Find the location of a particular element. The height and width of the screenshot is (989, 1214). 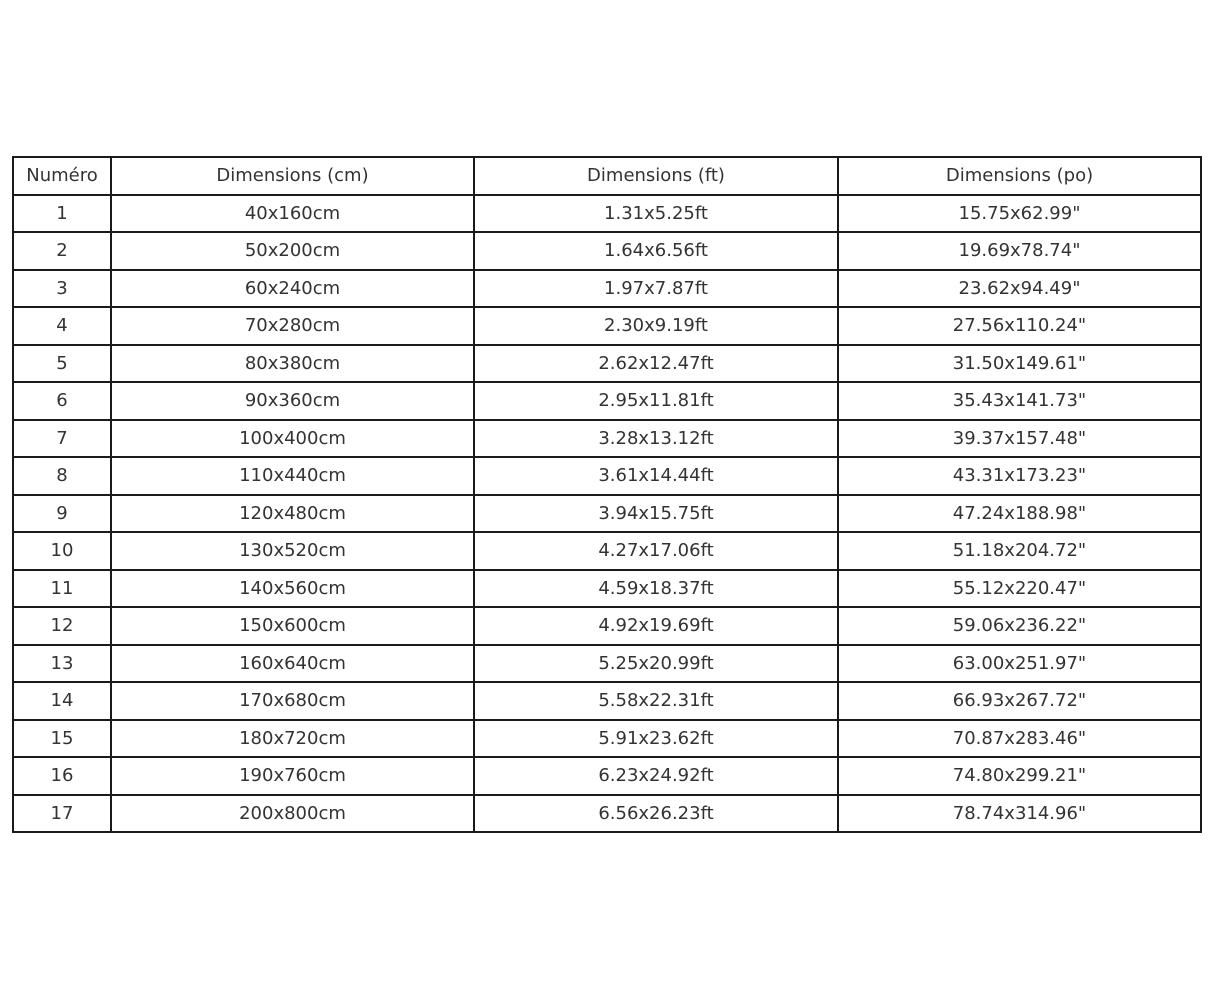

dimensions-cm-cell: 50x200cm is located at coordinates (292, 251).